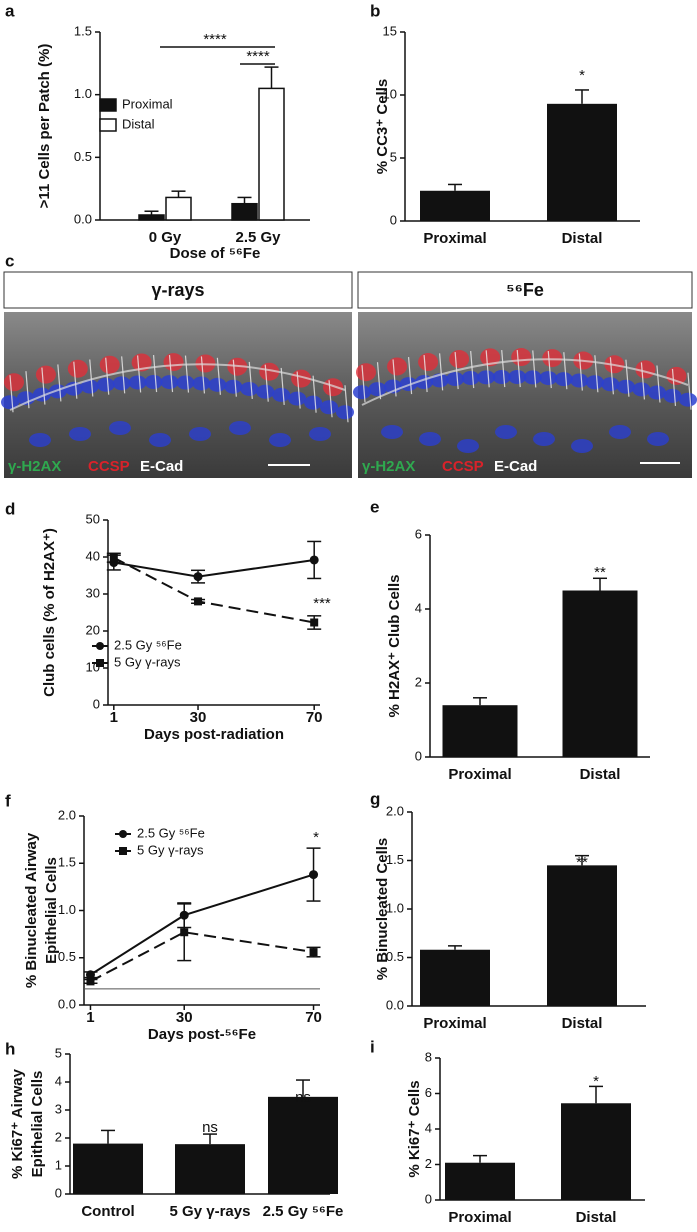 The height and width of the screenshot is (1232, 697). What do you see at coordinates (414, 1128) in the screenshot?
I see `y-axis-label: % Ki67⁺ Cells` at bounding box center [414, 1128].